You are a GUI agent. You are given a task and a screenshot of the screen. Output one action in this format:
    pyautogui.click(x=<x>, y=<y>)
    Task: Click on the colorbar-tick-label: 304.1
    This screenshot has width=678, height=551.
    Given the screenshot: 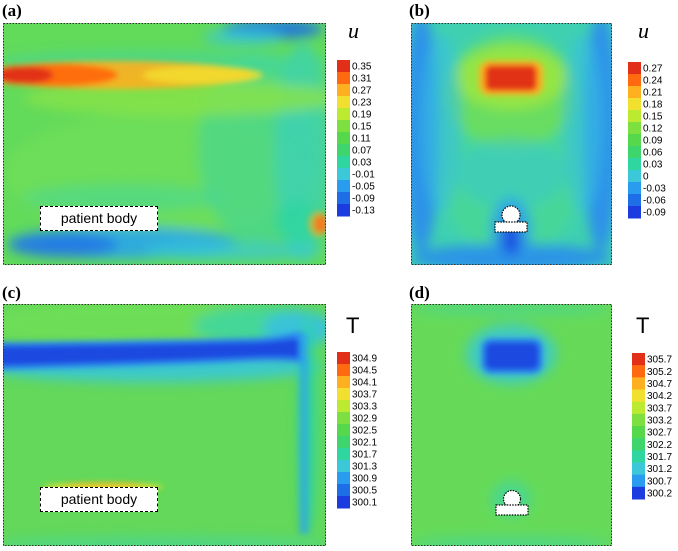 What is the action you would take?
    pyautogui.click(x=364, y=383)
    